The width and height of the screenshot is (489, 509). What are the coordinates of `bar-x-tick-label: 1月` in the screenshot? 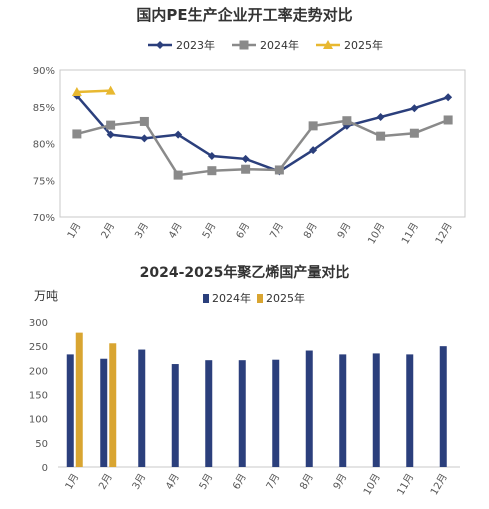 It's located at (72, 482).